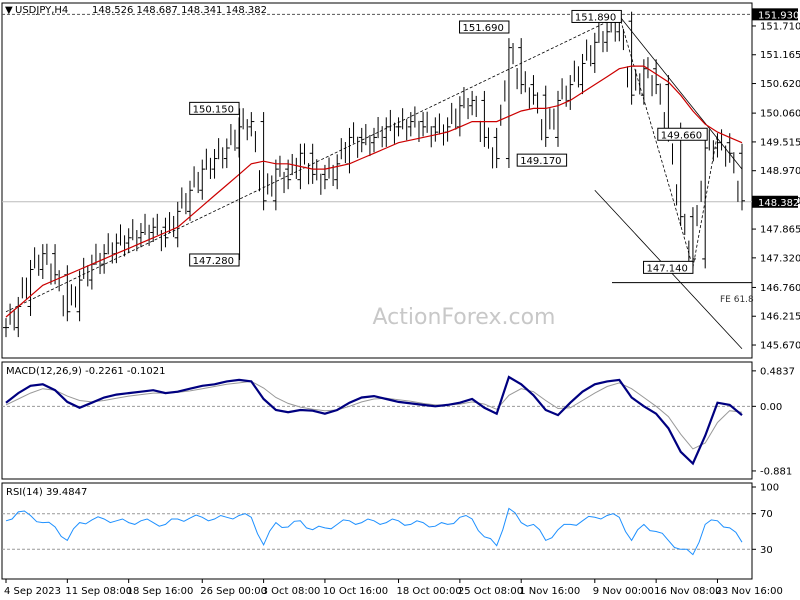 This screenshot has width=800, height=600. Describe the element at coordinates (766, 550) in the screenshot. I see `rsi-y-tick-label: 30` at that location.